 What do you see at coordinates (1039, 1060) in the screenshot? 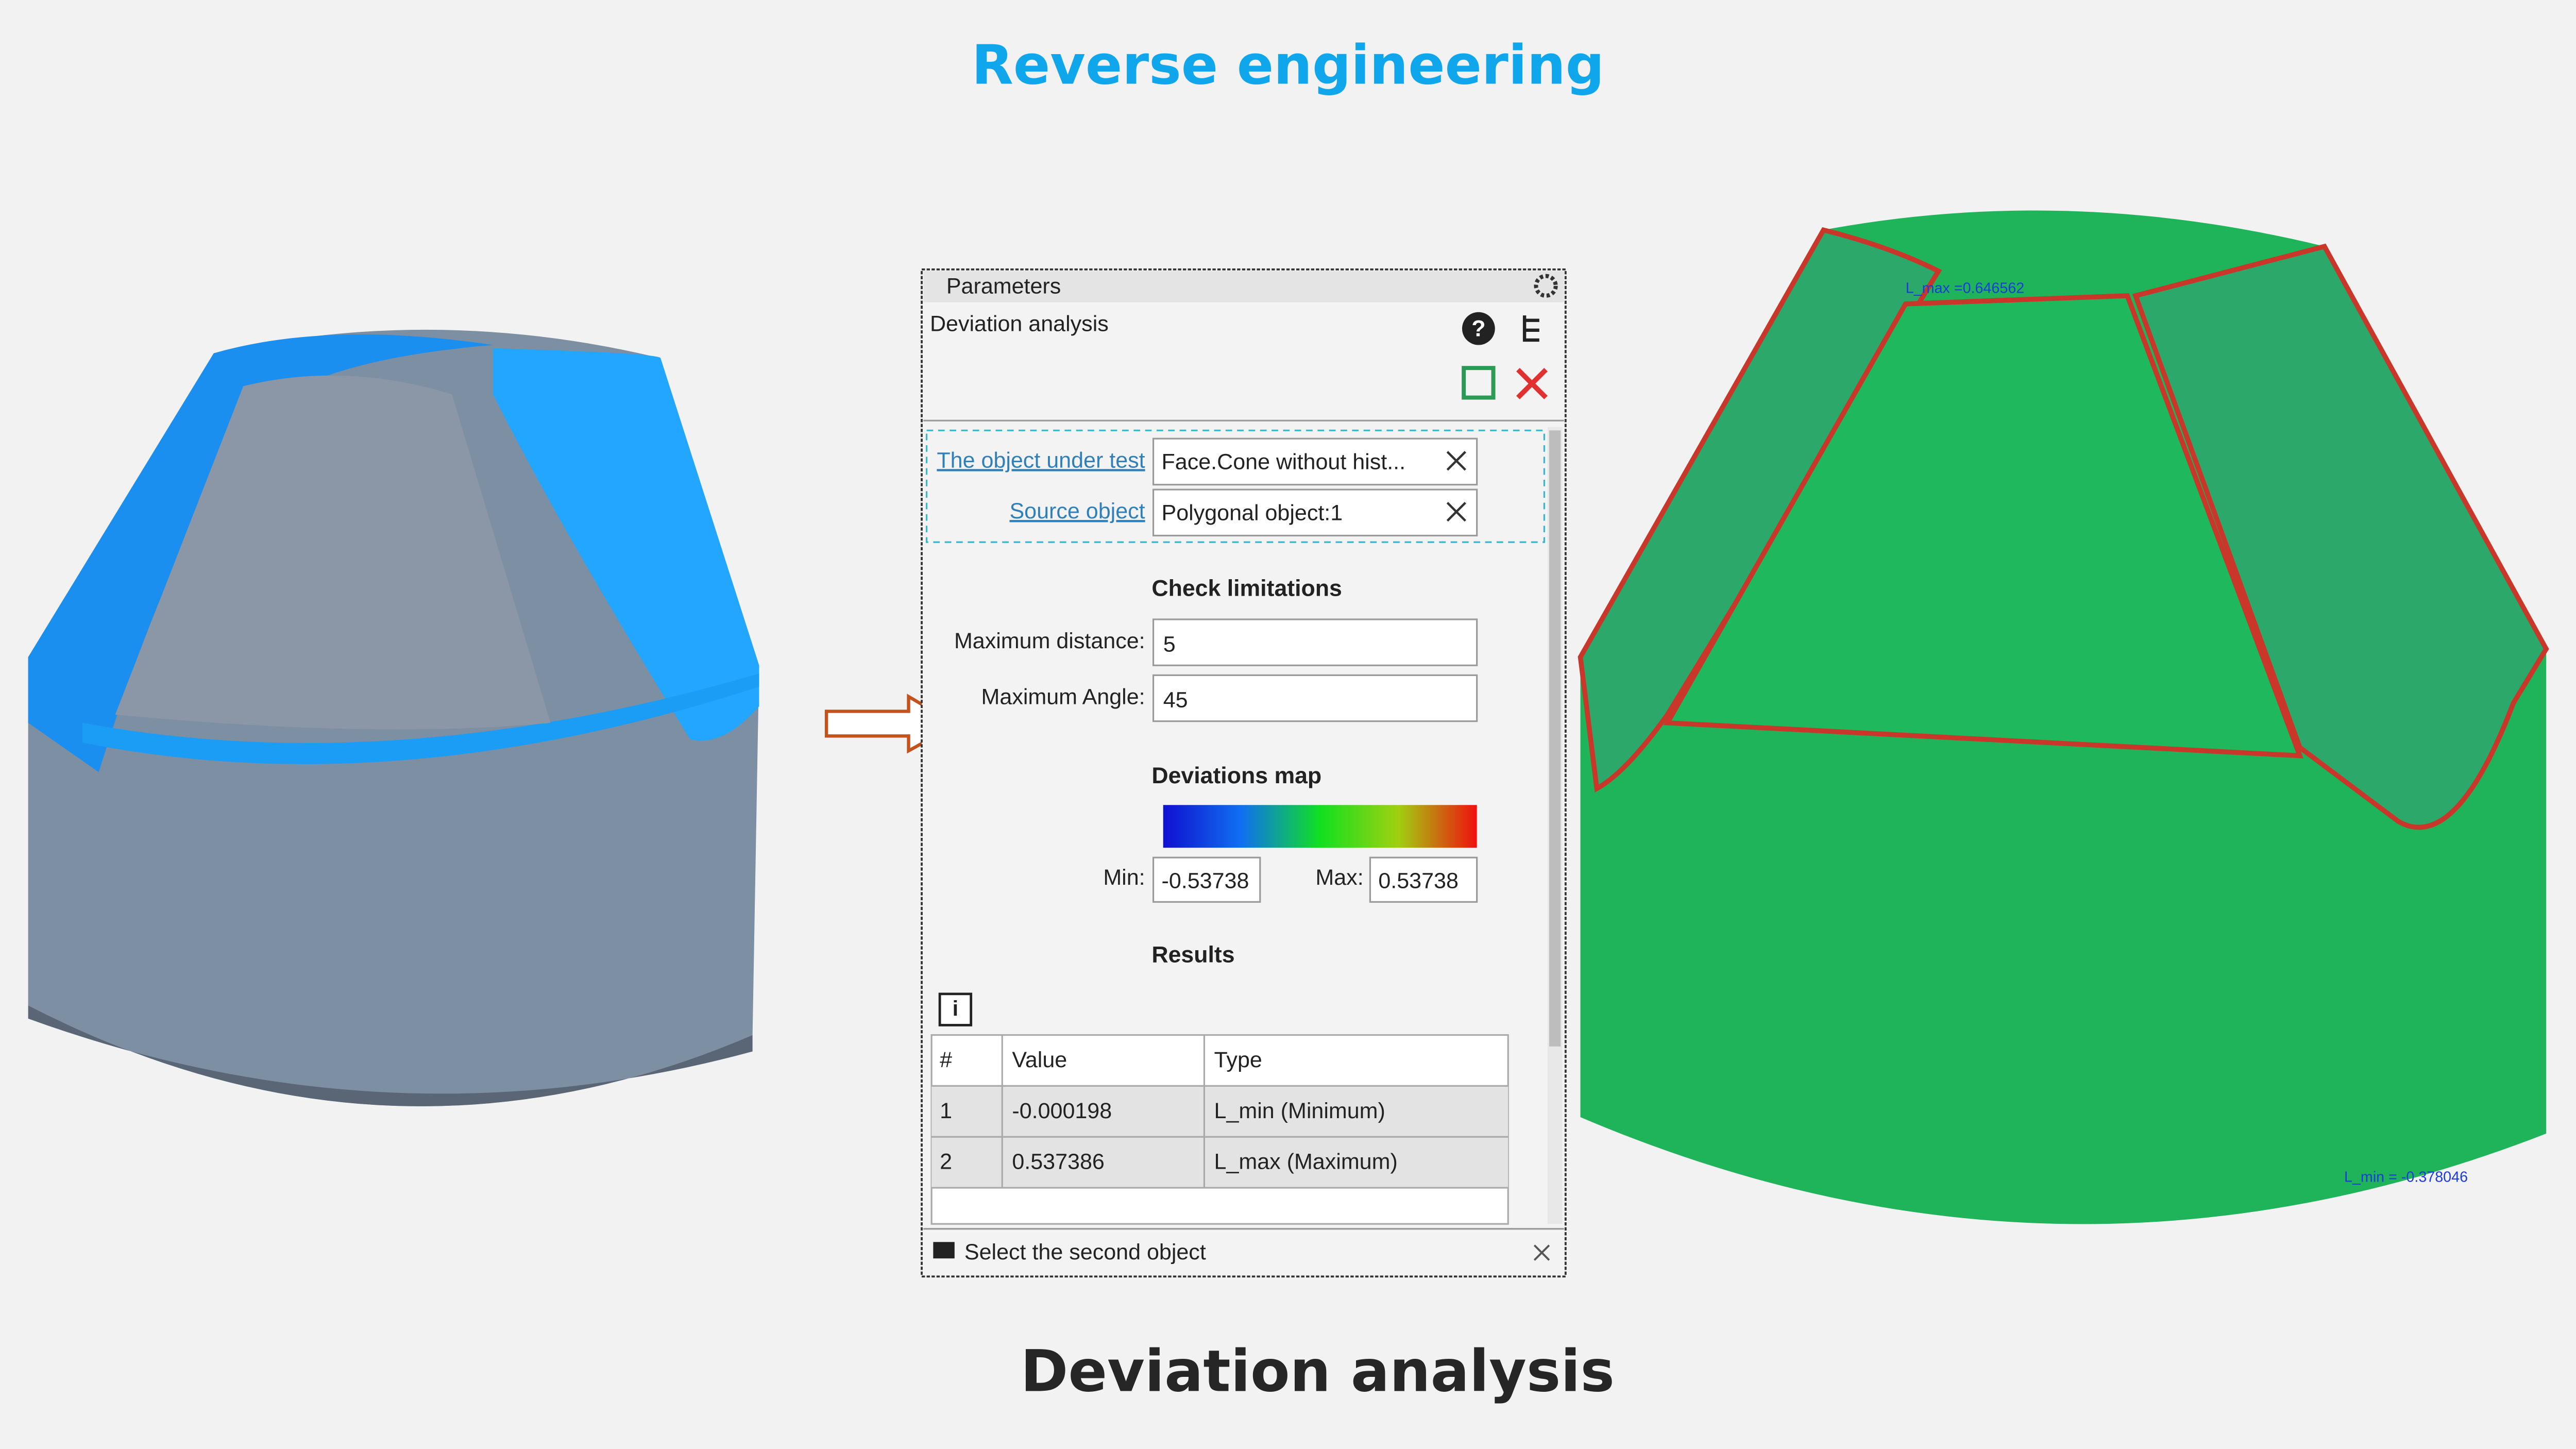
I see `table-cell: Value` at bounding box center [1039, 1060].